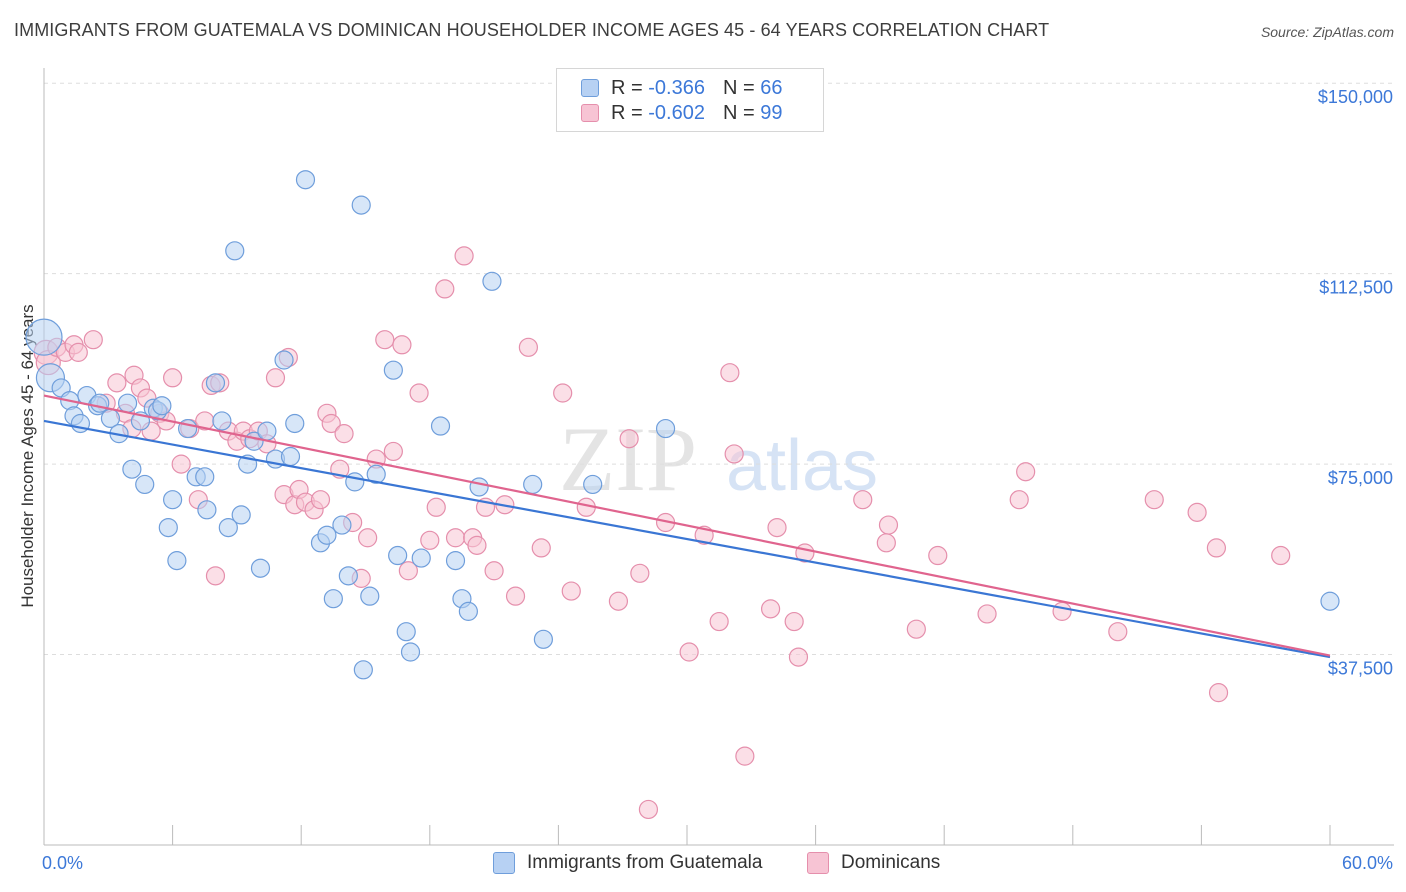 This screenshot has width=1406, height=892. Describe the element at coordinates (802, 466) in the screenshot. I see `watermark-atlas: atlas` at that location.